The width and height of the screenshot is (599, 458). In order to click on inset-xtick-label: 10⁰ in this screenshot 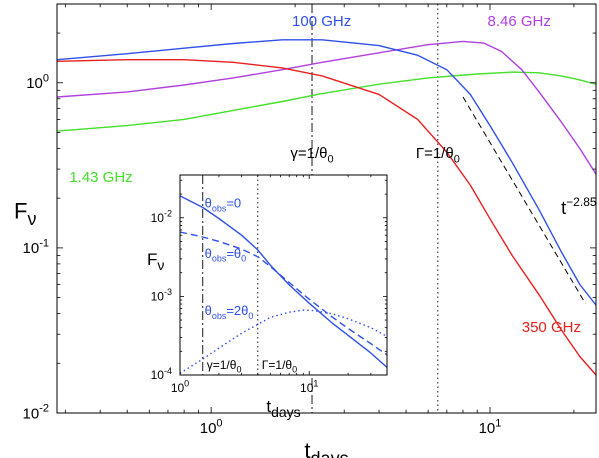, I will do `click(180, 387)`.